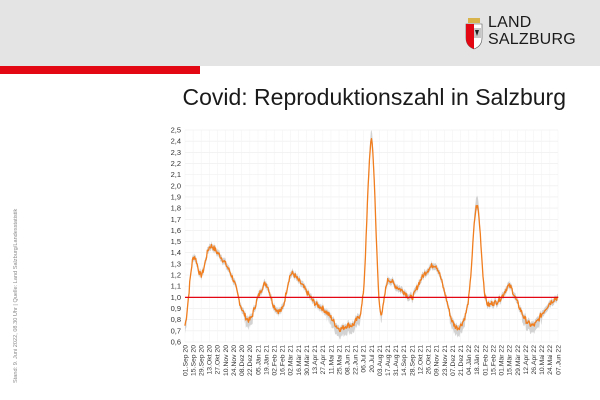 This screenshot has width=600, height=400. What do you see at coordinates (218, 360) in the screenshot?
I see `x-tick-label: 27.Okt 20` at bounding box center [218, 360].